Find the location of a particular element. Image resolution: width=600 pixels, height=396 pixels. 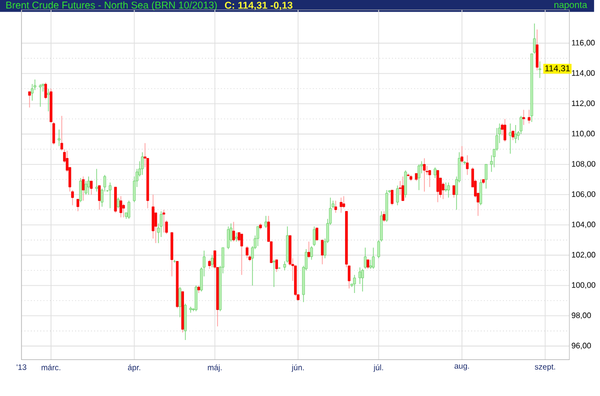

annotation: 114,31 is located at coordinates (557, 68).